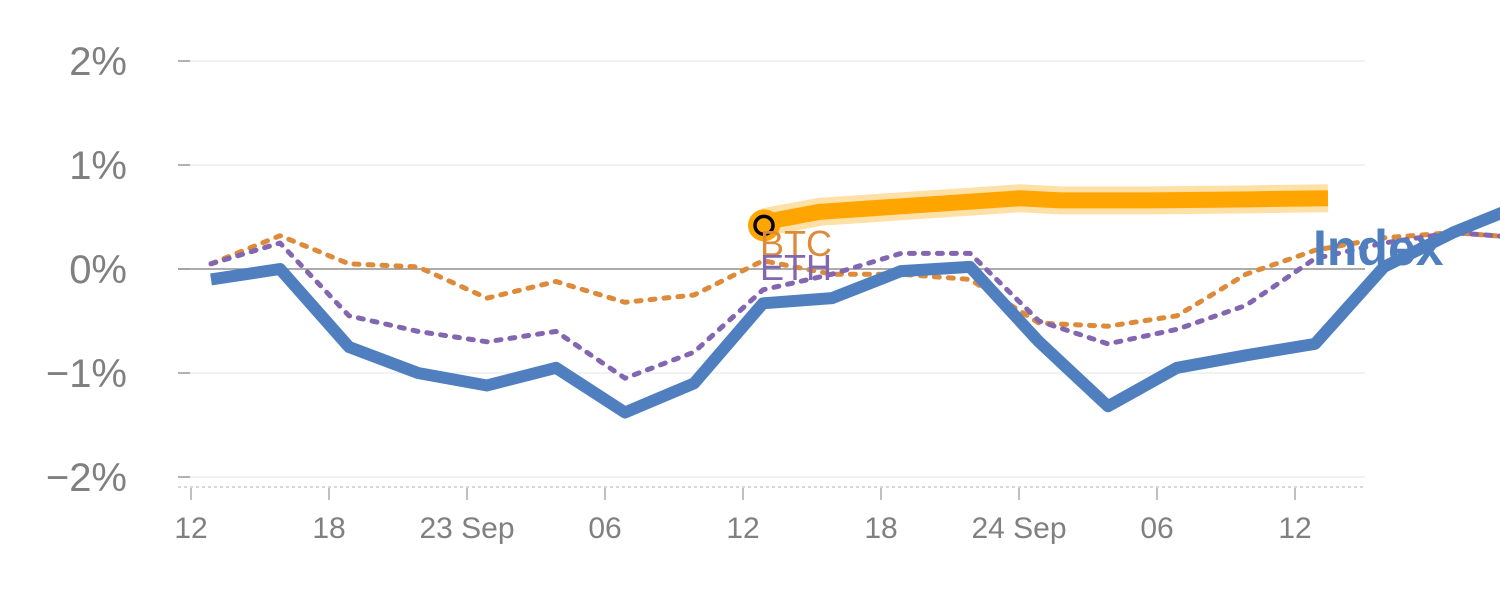 This screenshot has width=1500, height=600. What do you see at coordinates (98, 270) in the screenshot?
I see `y-tick-label: 0%` at bounding box center [98, 270].